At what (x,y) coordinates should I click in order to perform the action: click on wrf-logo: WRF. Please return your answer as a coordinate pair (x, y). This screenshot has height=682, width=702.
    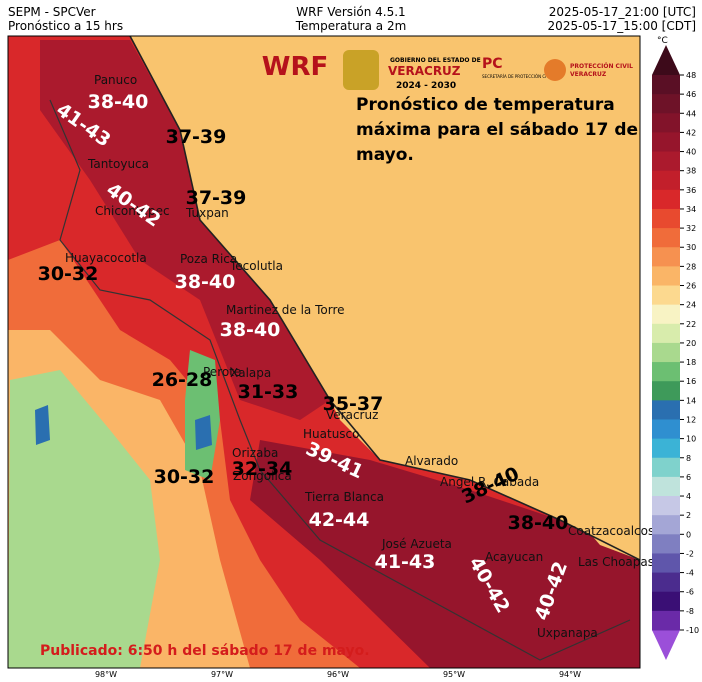
    Looking at the image, I should click on (295, 67).